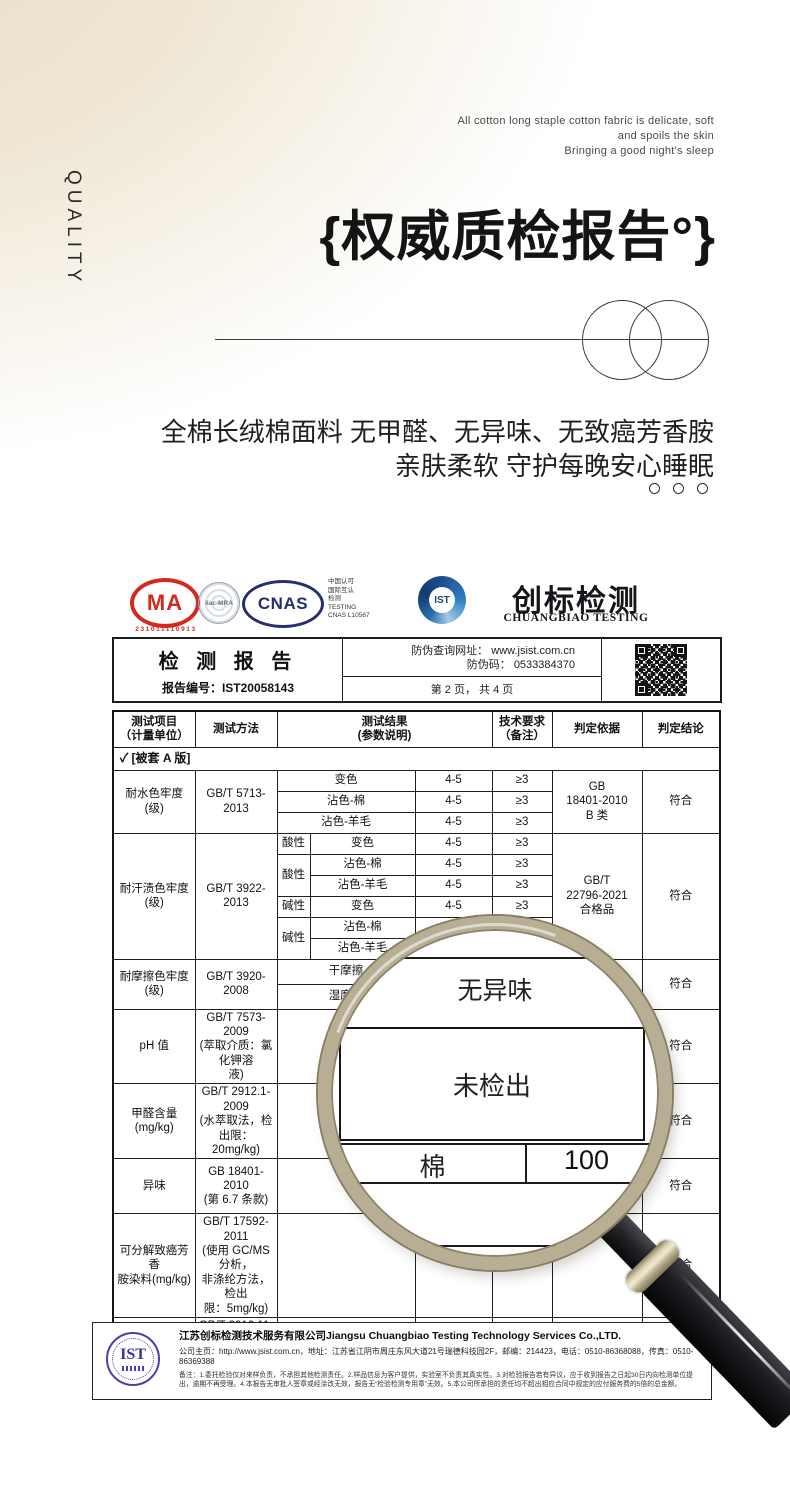 The width and height of the screenshot is (790, 1507). Describe the element at coordinates (133, 1354) in the screenshot. I see `ist-stamp-text: IST` at that location.